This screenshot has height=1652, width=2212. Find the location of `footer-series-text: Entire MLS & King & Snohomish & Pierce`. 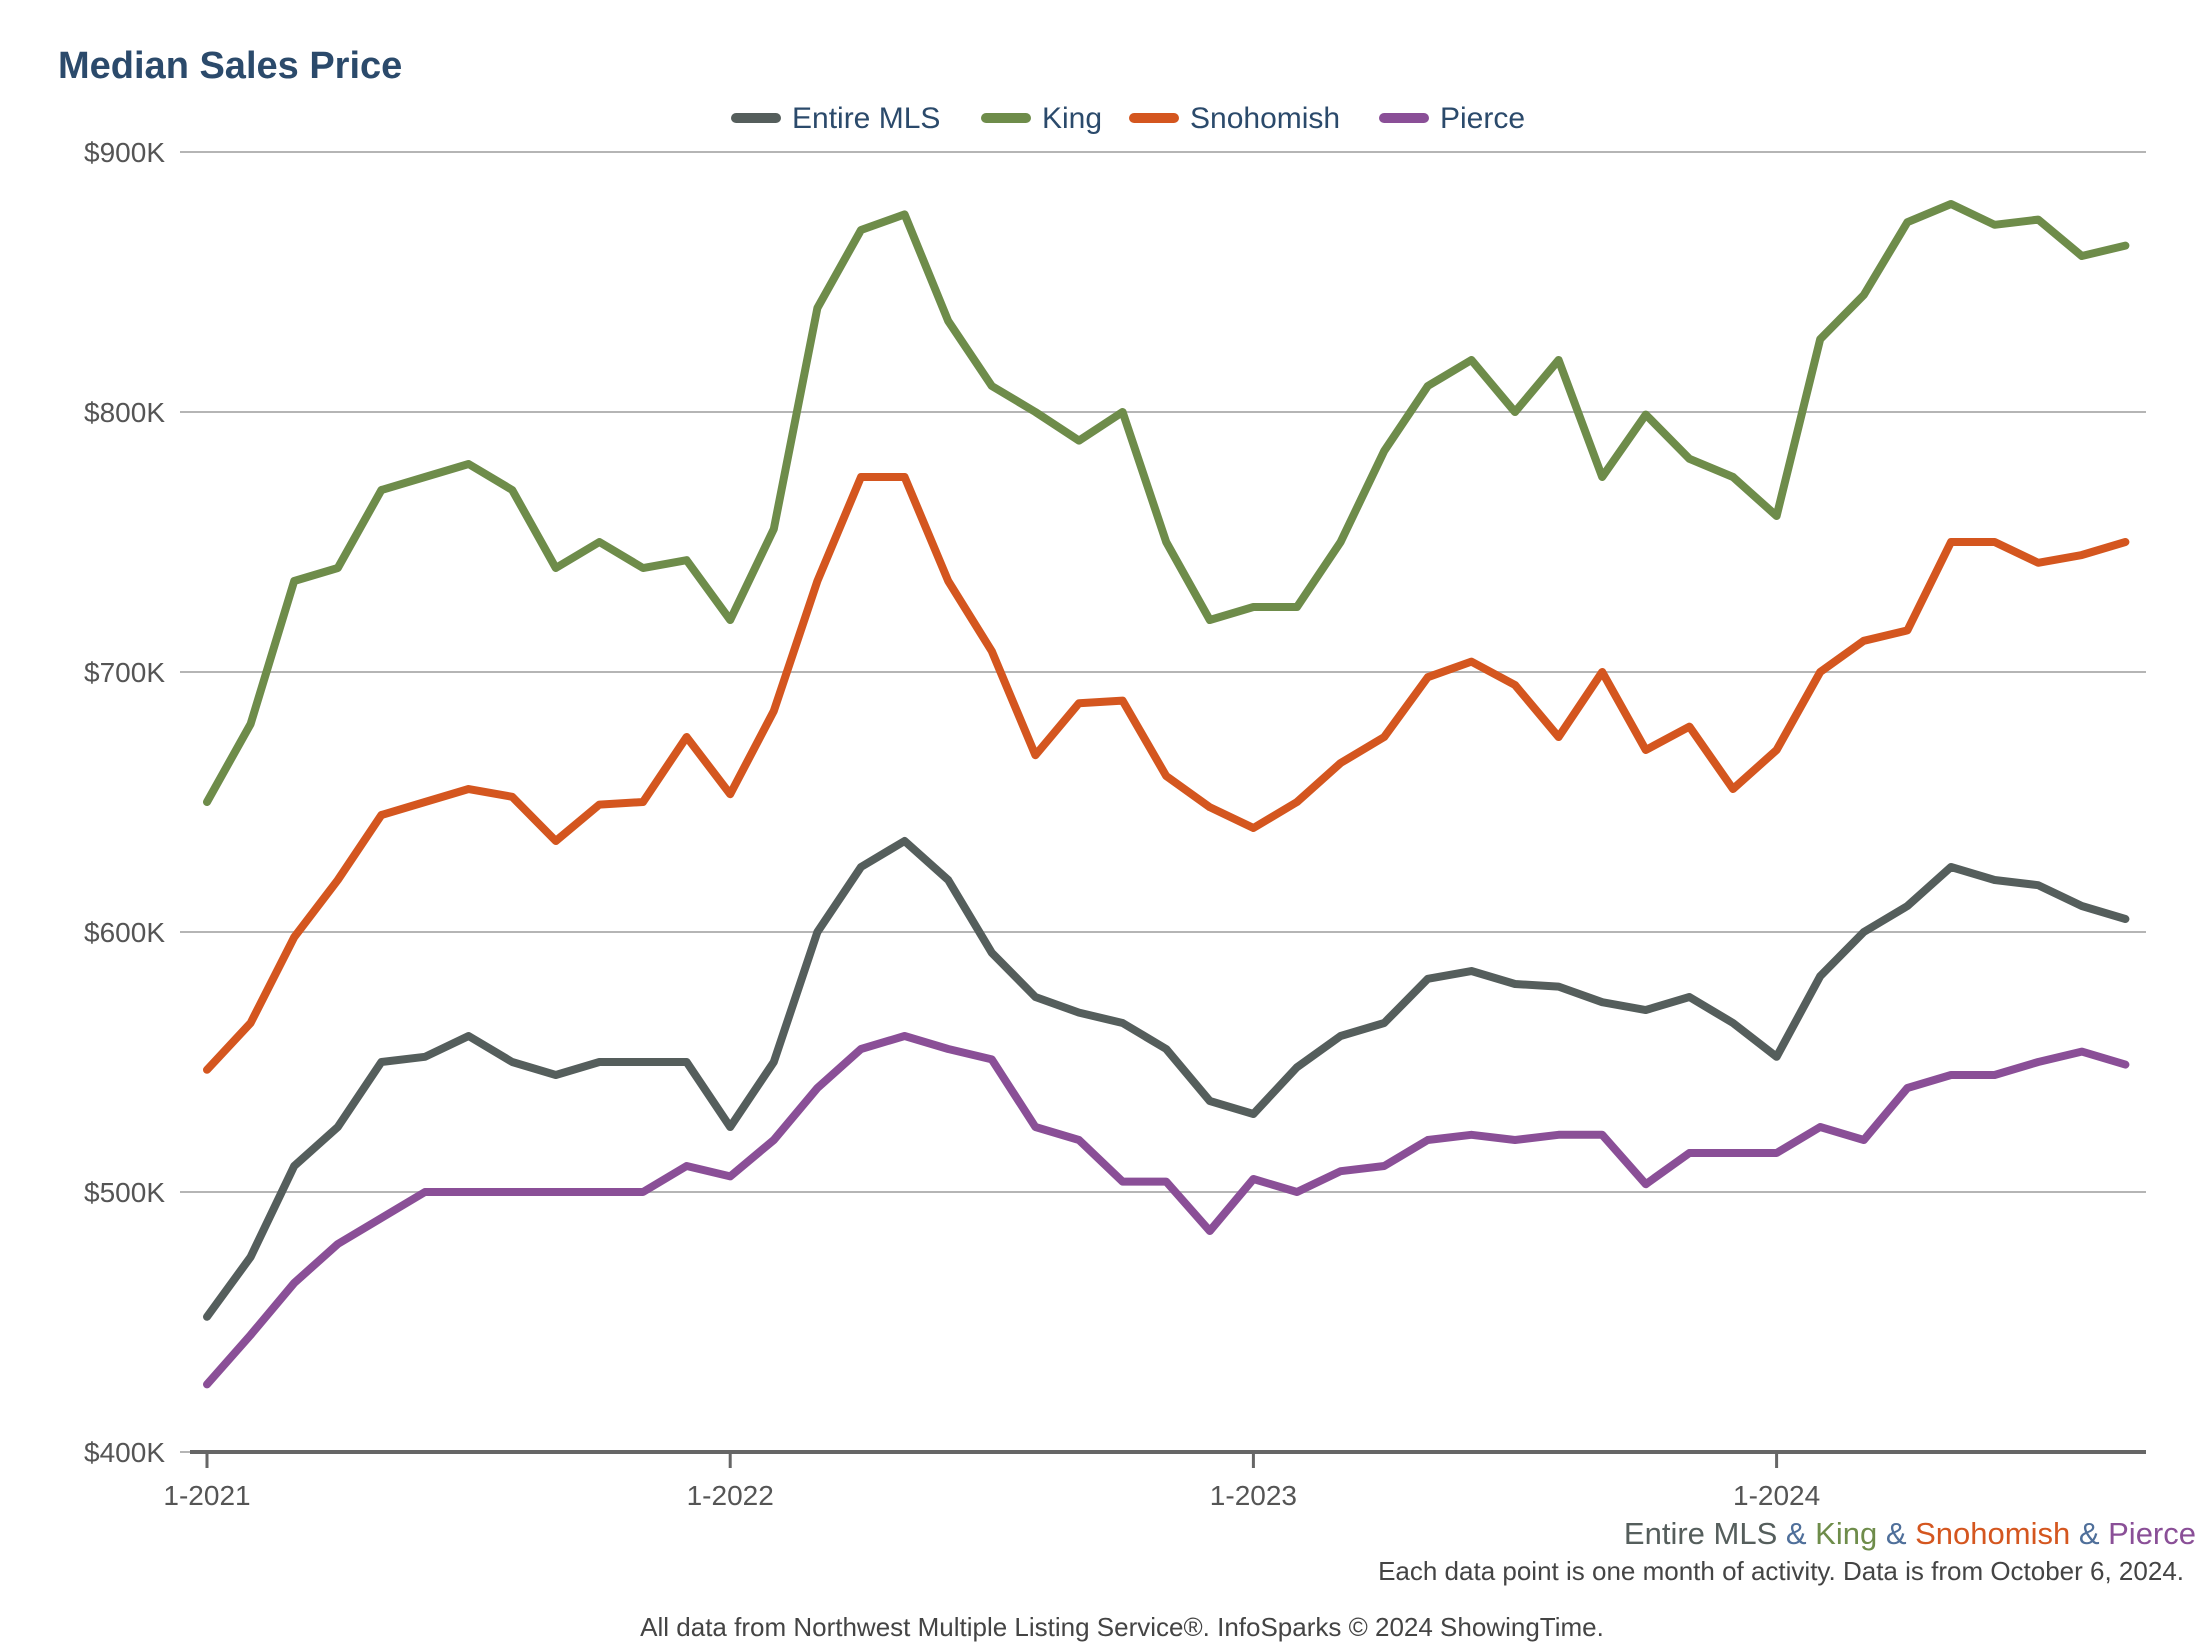

footer-series-text: Entire MLS & King & Snohomish & Pierce is located at coordinates (1910, 1533).